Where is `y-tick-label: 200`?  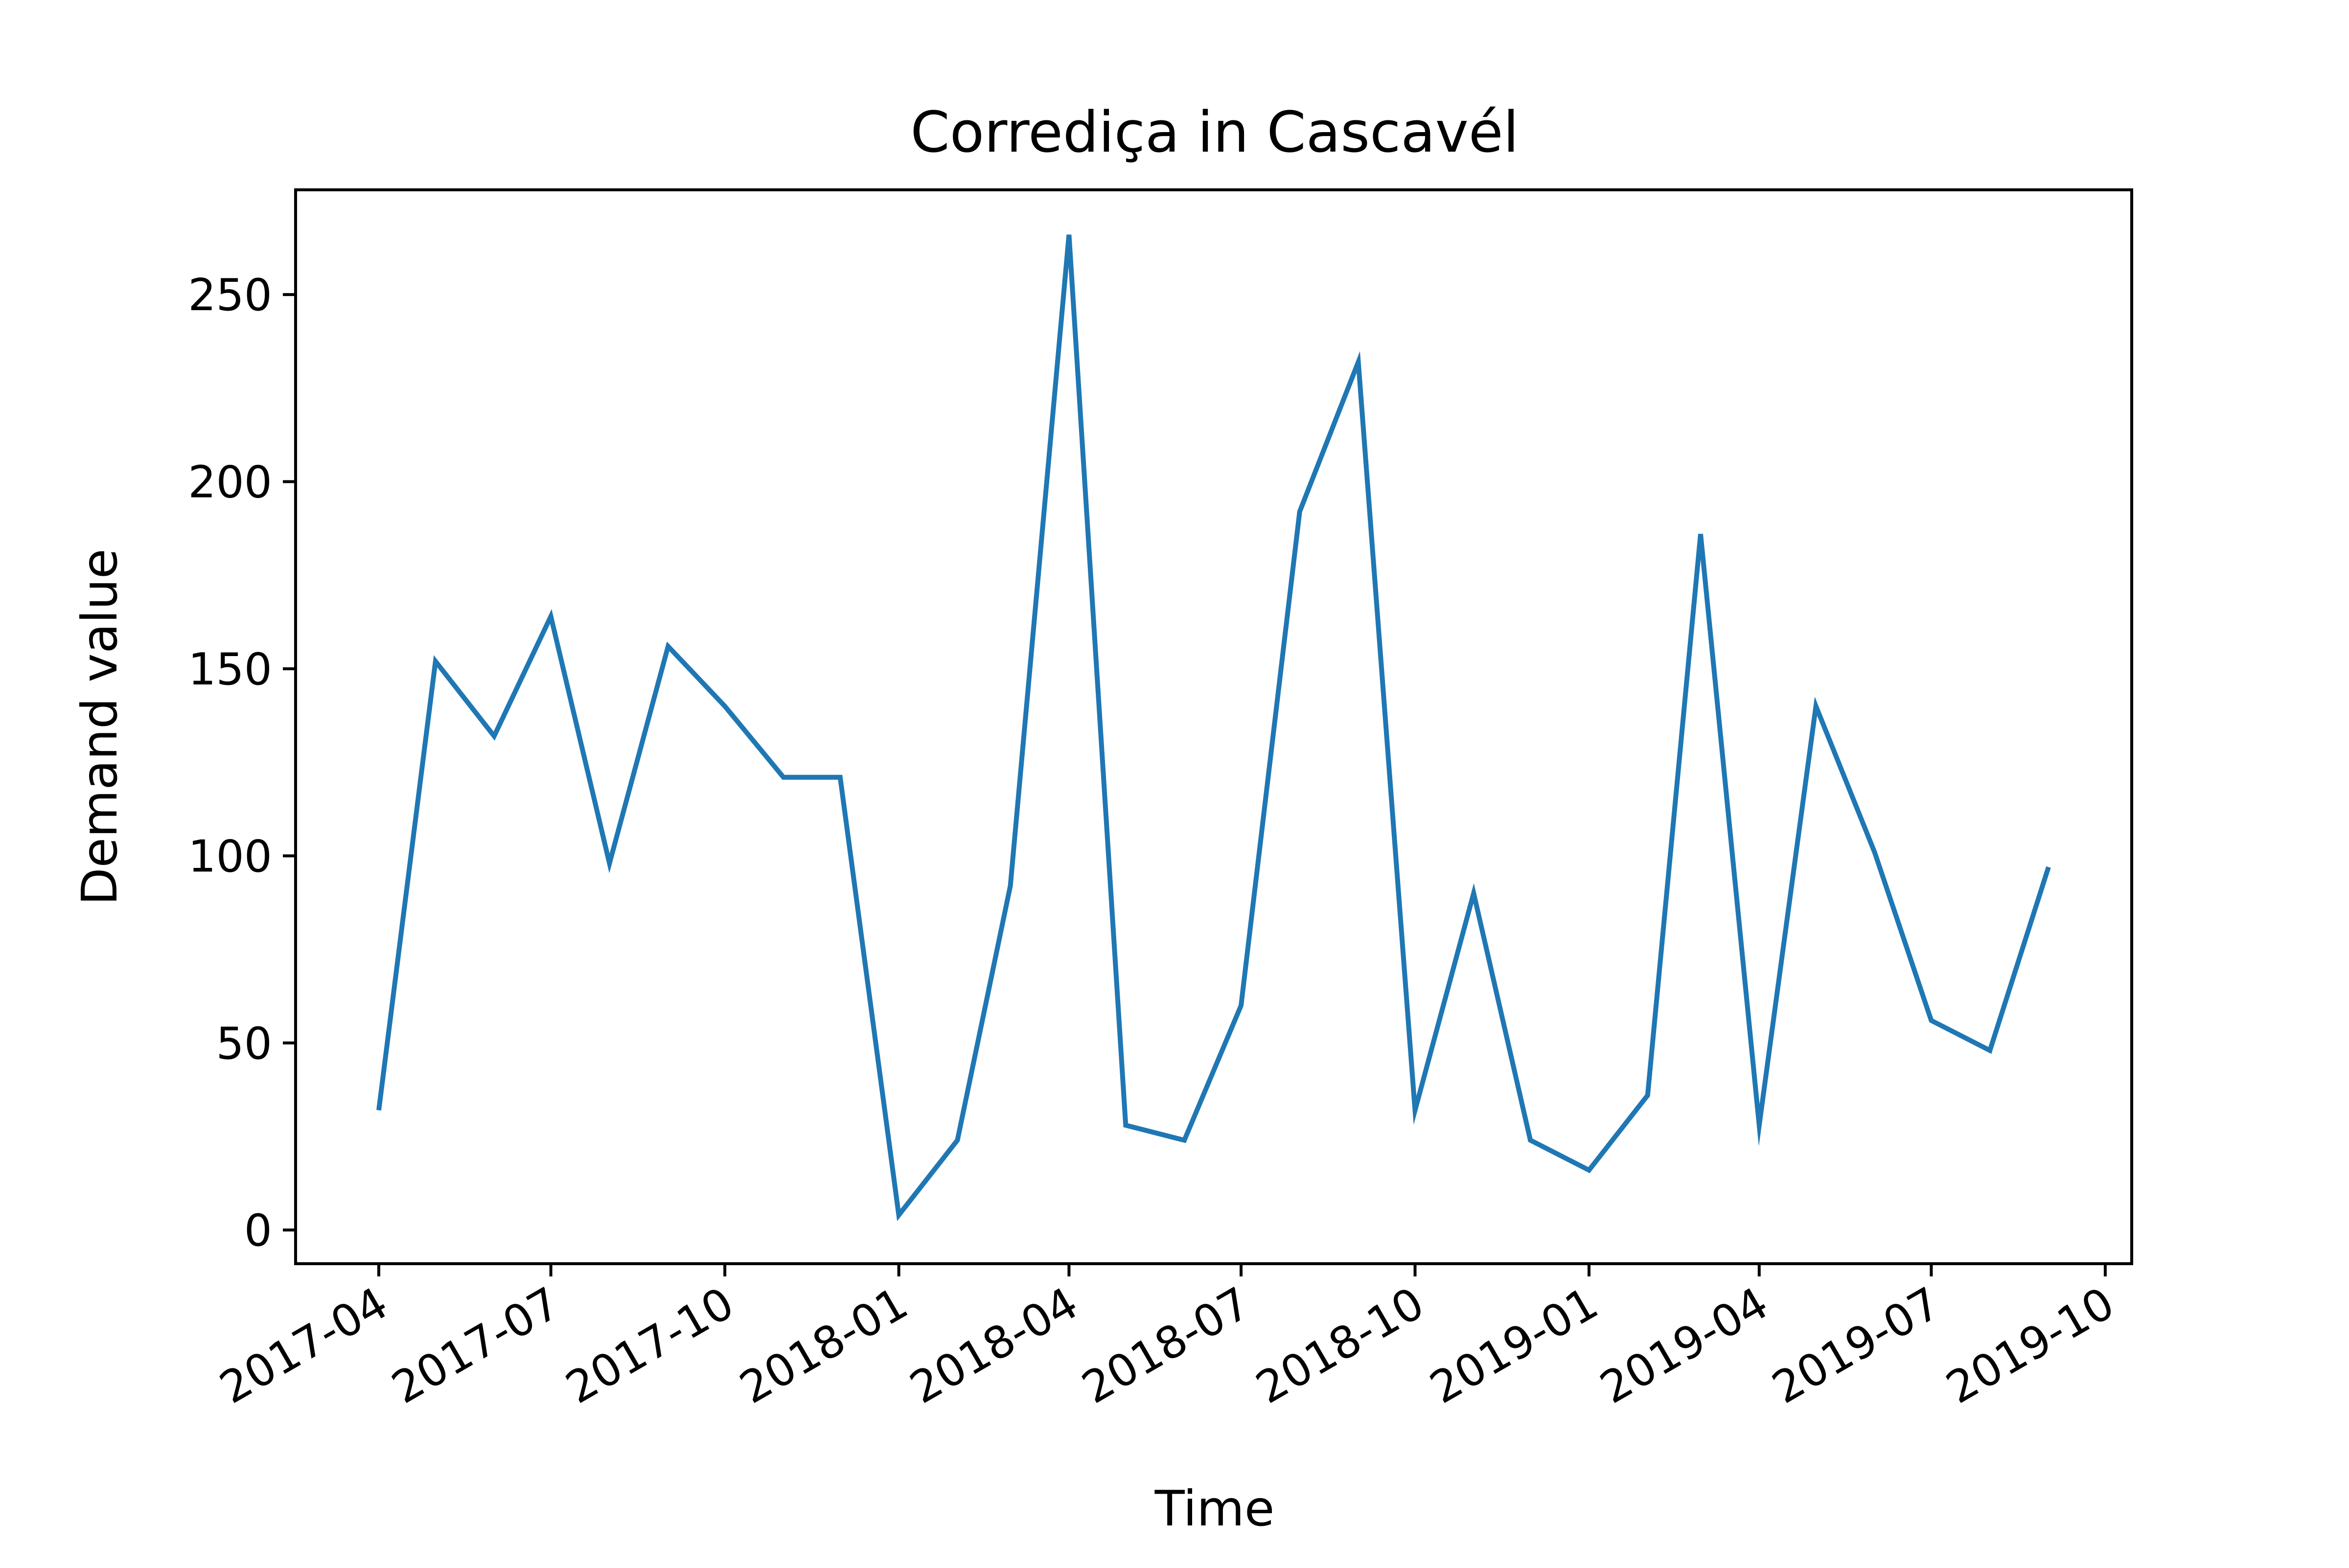
y-tick-label: 200 is located at coordinates (230, 483).